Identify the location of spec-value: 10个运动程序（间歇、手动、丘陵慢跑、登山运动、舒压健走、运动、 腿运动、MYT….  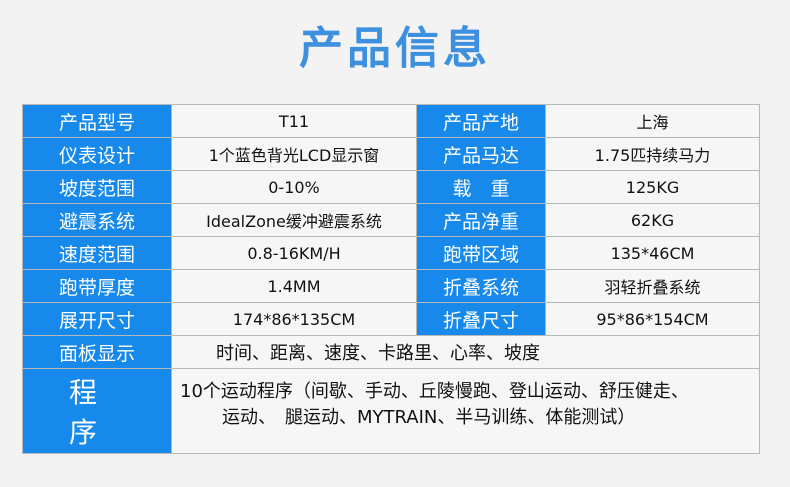
(465, 411).